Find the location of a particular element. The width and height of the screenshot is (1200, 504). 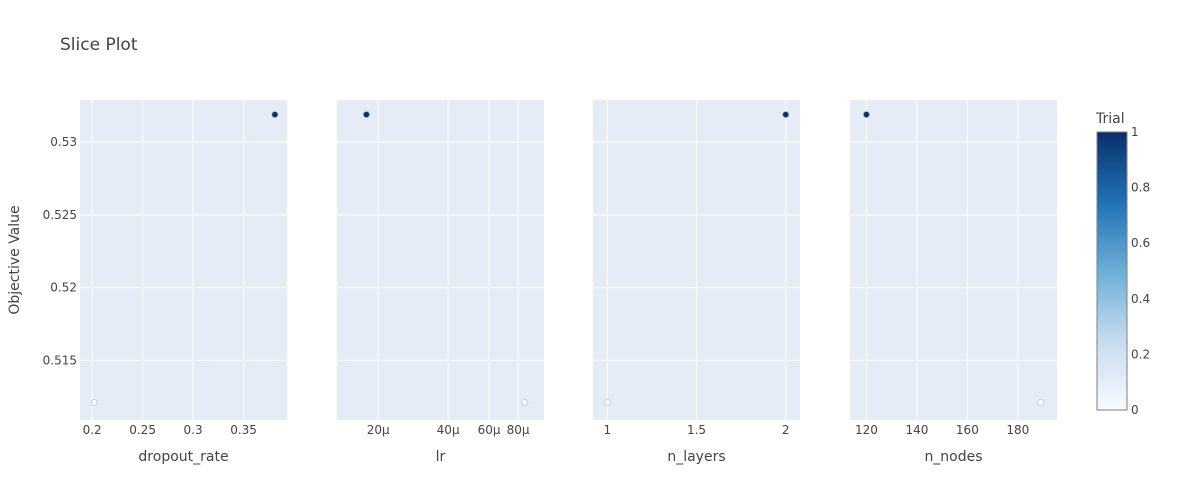

x-tick-label: 140 is located at coordinates (916, 430).